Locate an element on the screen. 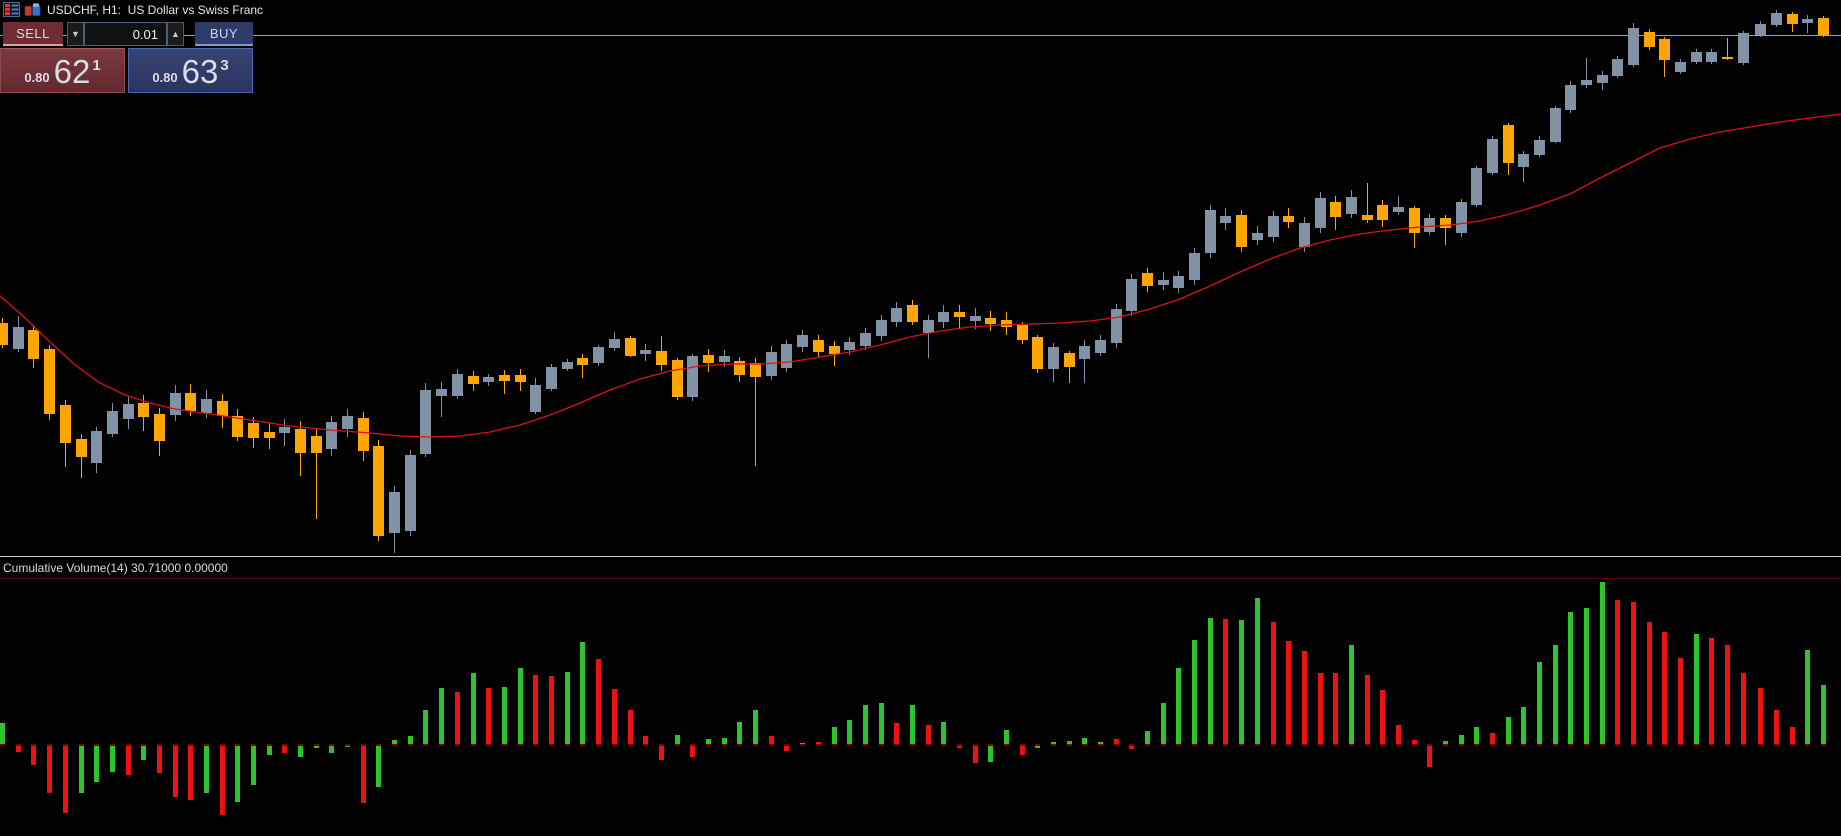  charts-icon is located at coordinates (32, 9).